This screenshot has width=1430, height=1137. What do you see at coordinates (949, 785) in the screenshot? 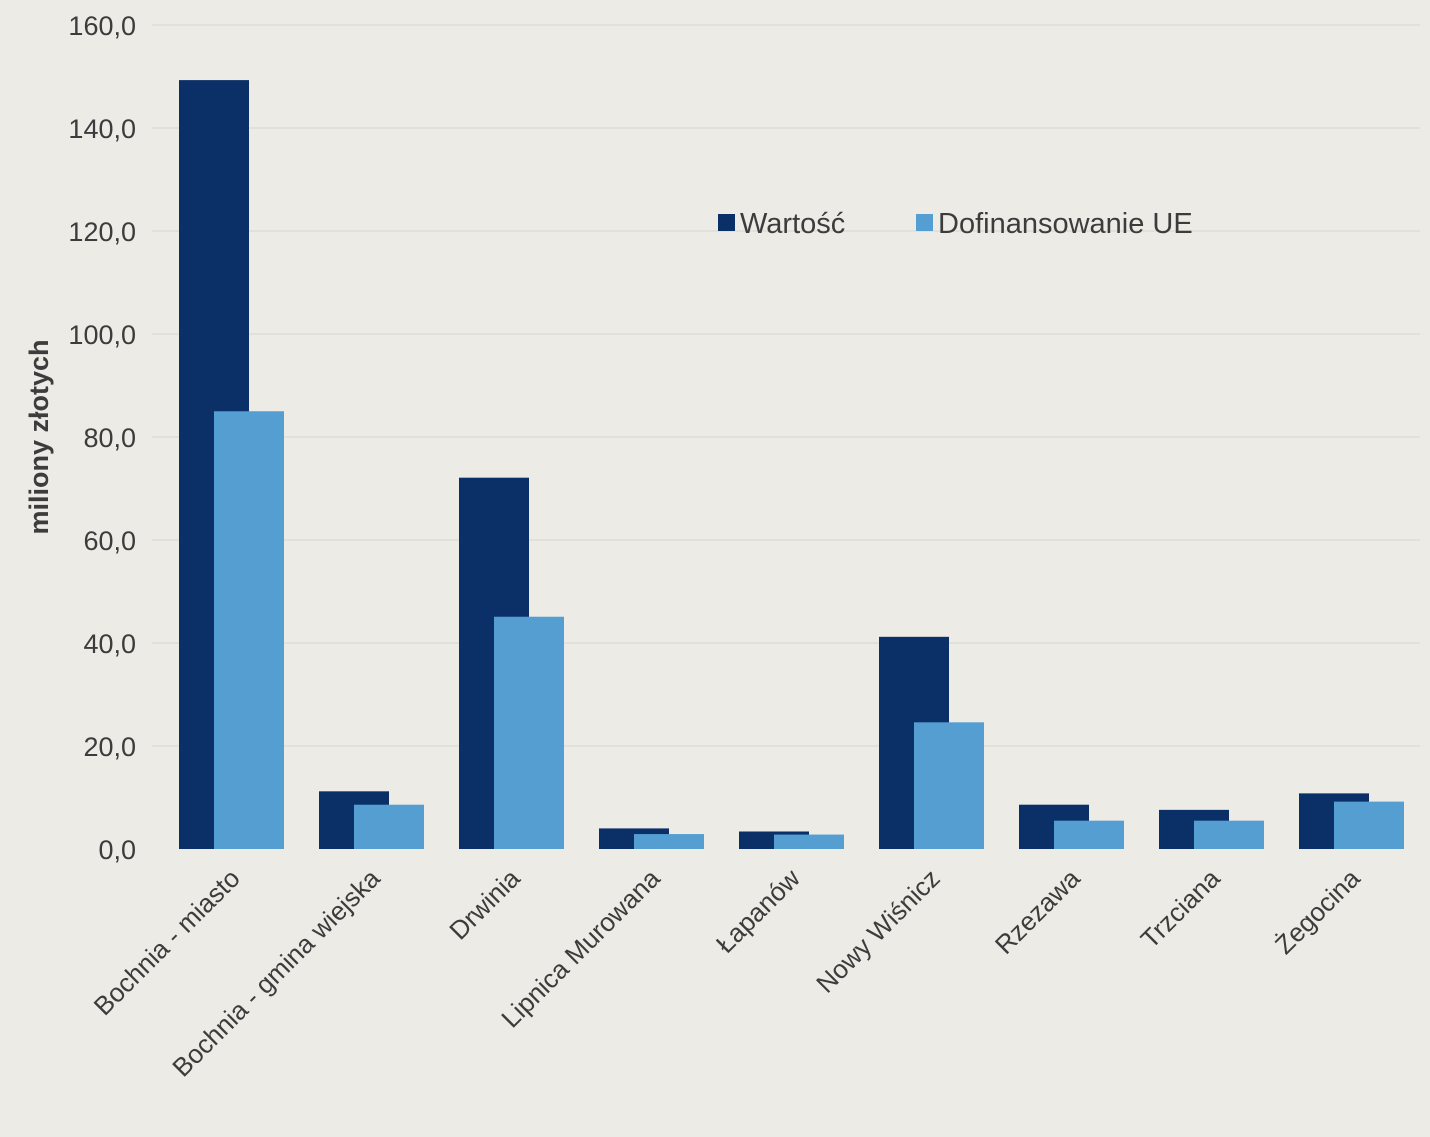
I see `bar-dofinansowanie-ue-nowy-wisnicz` at bounding box center [949, 785].